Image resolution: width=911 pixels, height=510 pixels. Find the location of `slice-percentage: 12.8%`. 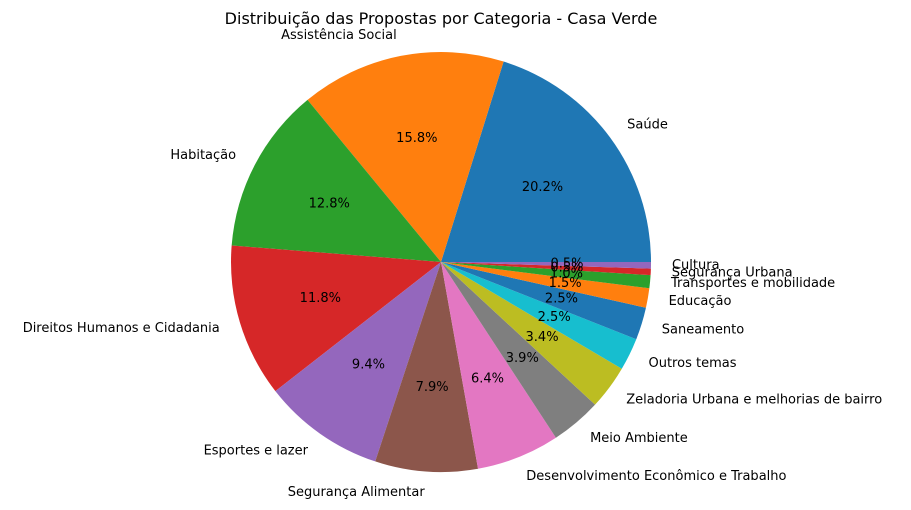

slice-percentage: 12.8% is located at coordinates (329, 203).